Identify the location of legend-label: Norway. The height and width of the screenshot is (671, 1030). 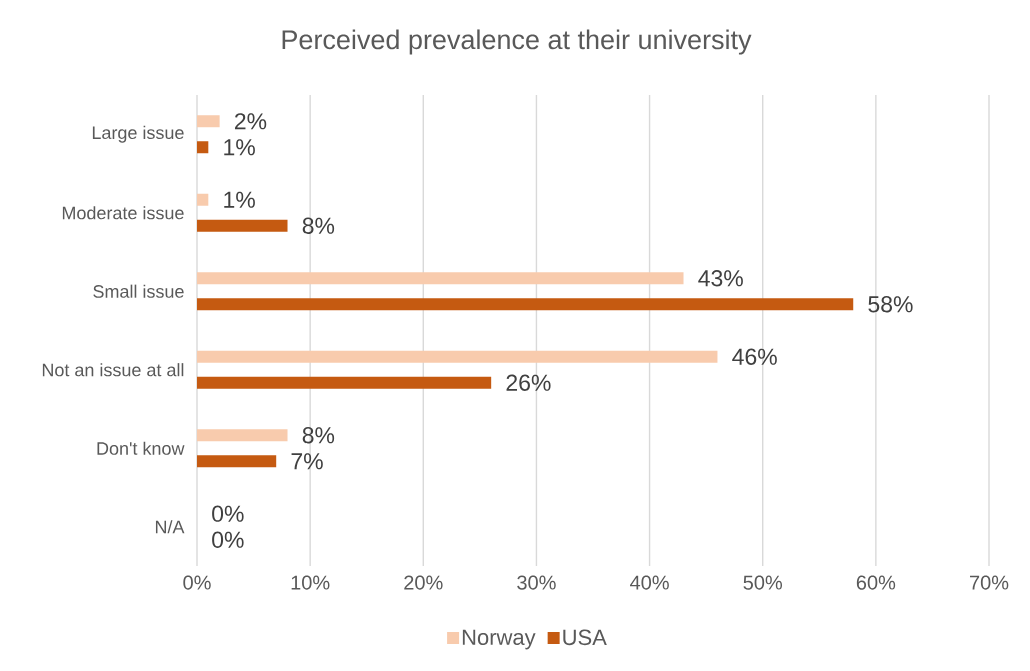
(499, 639).